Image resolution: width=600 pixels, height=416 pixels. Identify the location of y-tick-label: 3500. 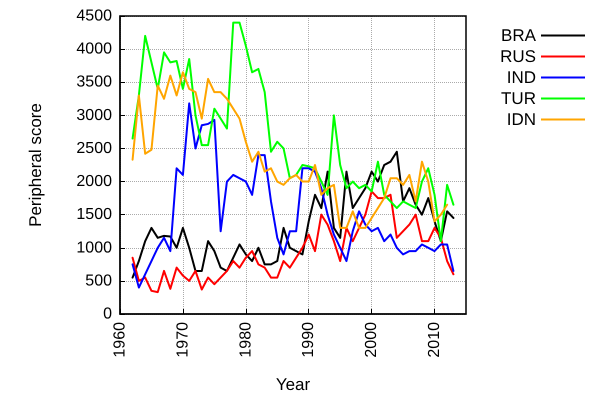
(94, 82).